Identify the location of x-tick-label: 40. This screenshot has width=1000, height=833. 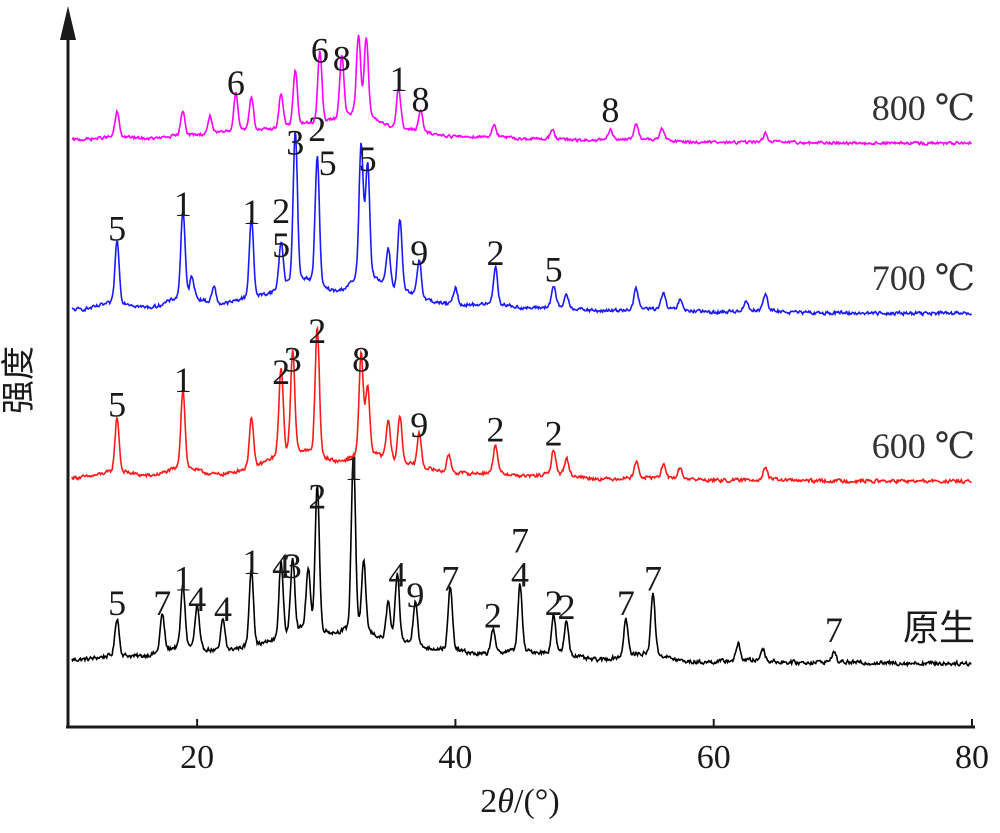
(455, 757).